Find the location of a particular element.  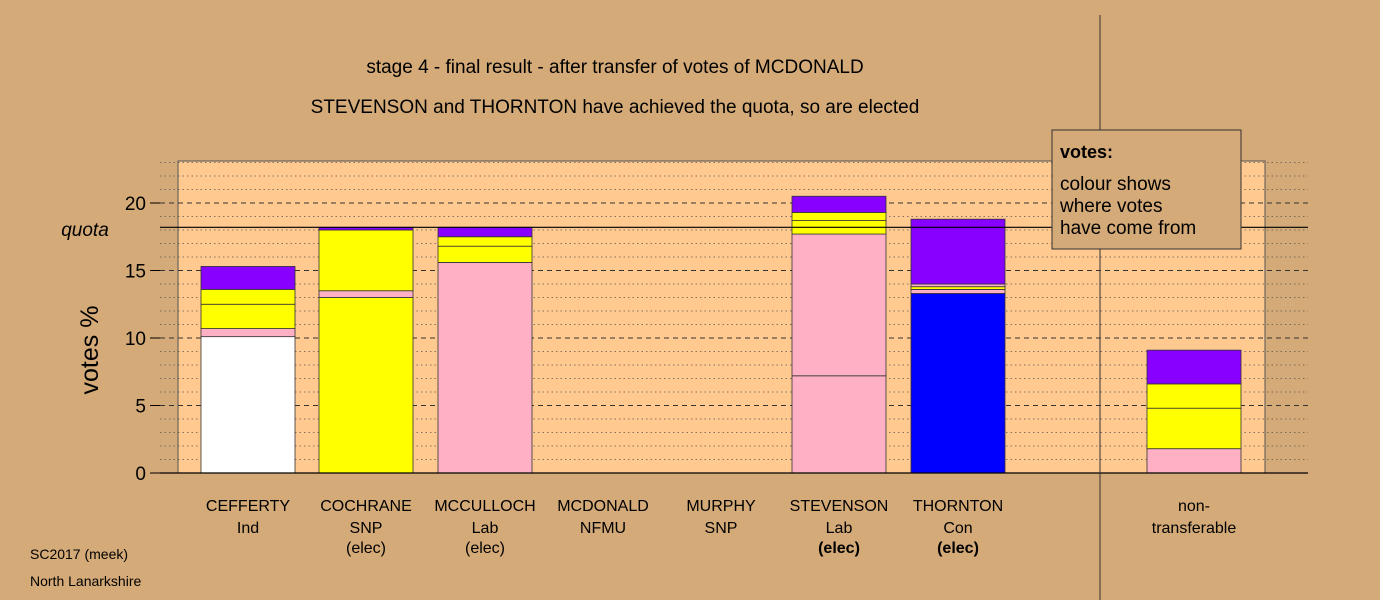

x-label-cefferty-party: Ind is located at coordinates (248, 528).